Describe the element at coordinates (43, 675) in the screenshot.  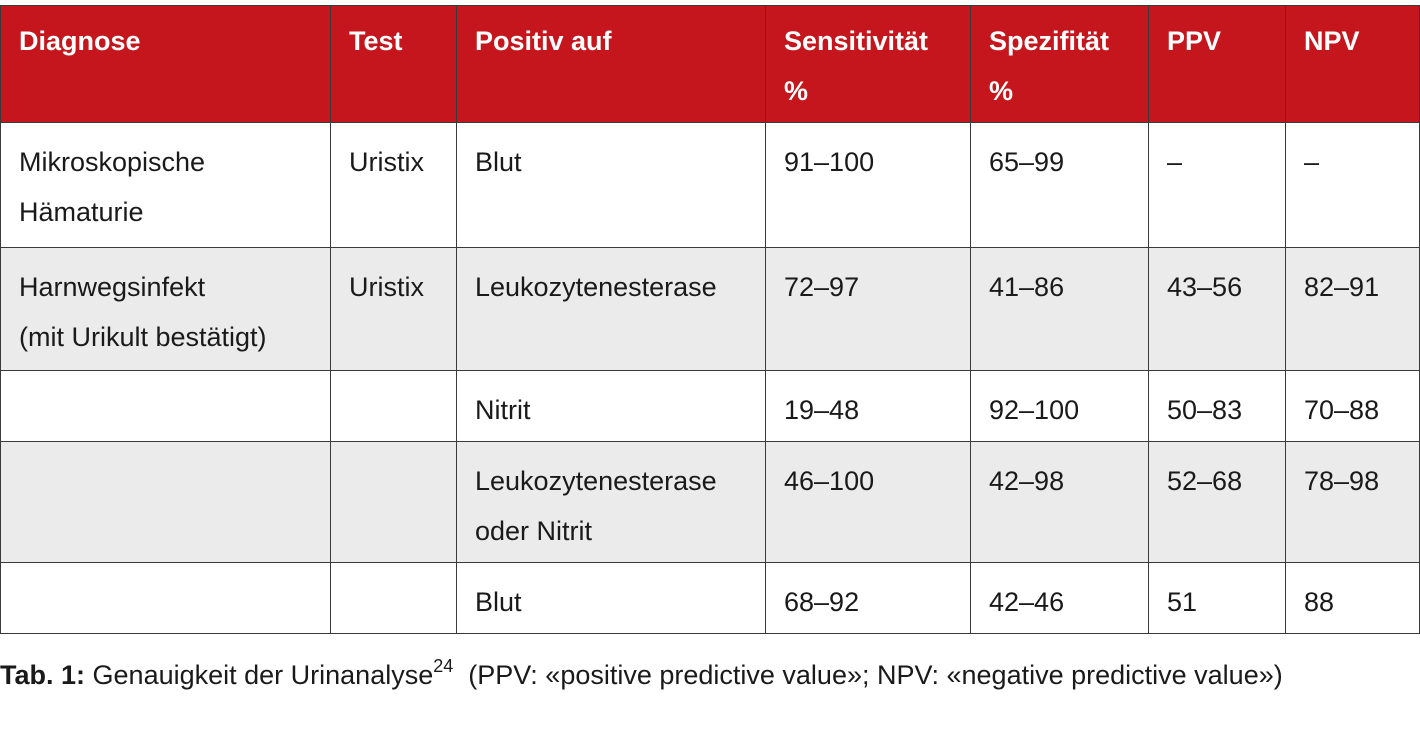
I see `caption-label: Tab. 1:` at that location.